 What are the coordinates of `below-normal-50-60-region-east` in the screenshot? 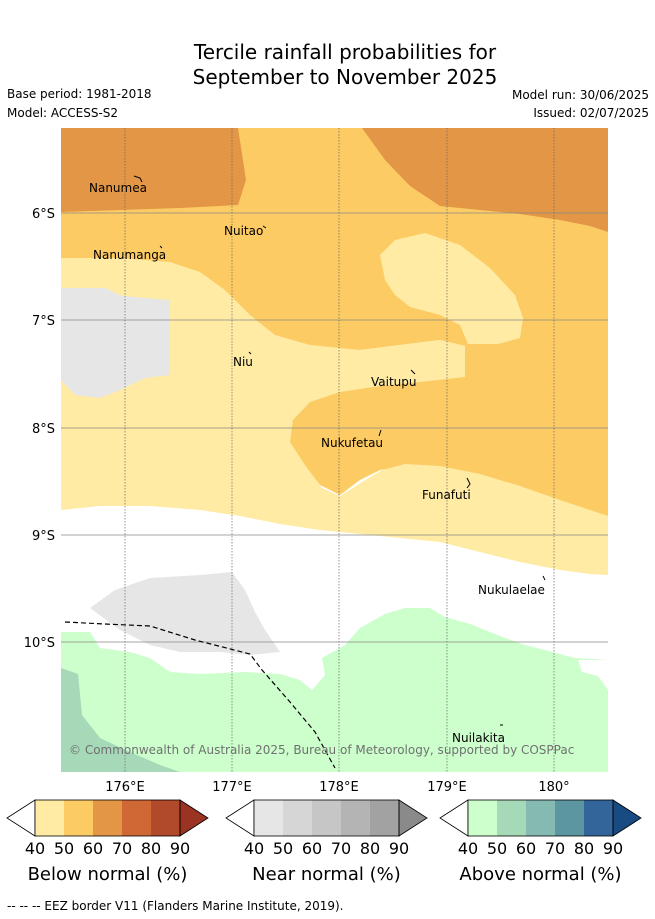 It's located at (467, 359).